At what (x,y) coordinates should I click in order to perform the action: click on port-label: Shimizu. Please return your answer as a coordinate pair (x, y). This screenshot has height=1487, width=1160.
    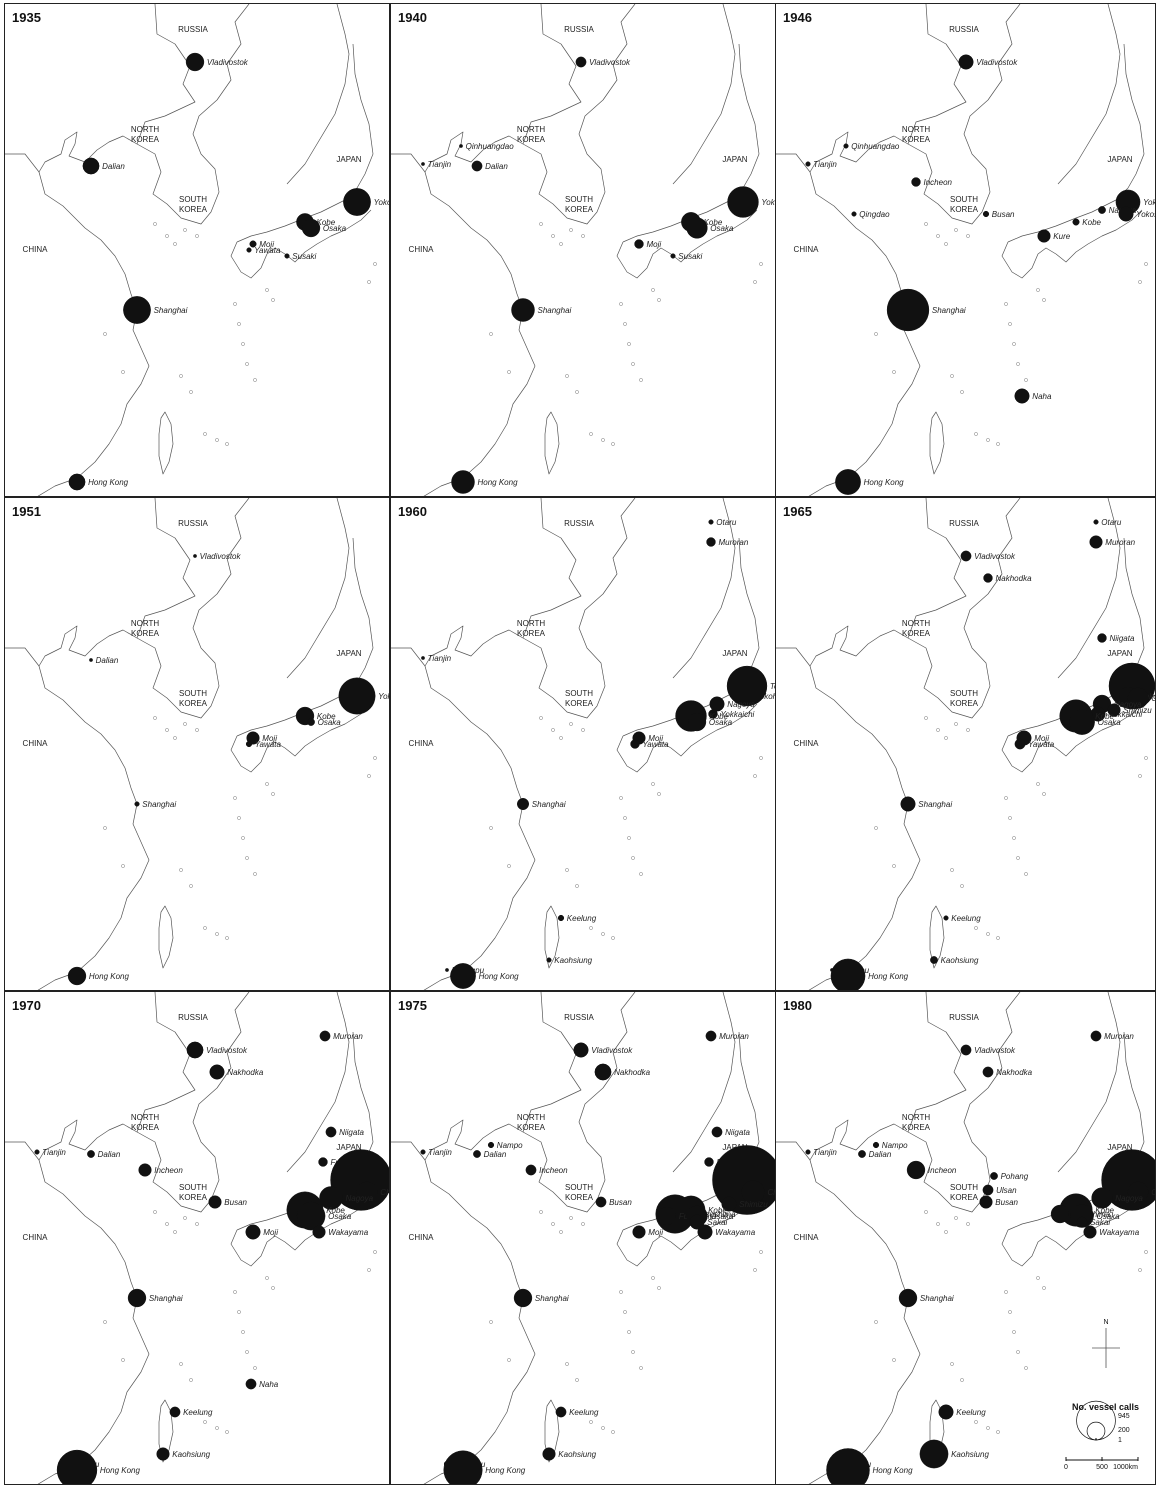
    Looking at the image, I should click on (1137, 710).